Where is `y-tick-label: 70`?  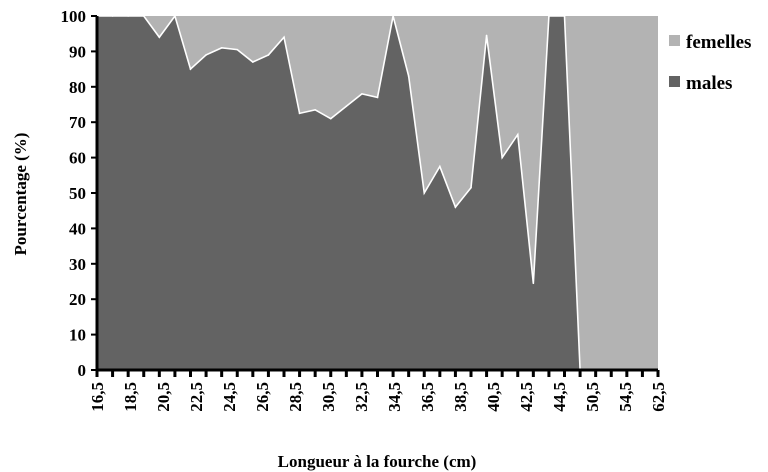 y-tick-label: 70 is located at coordinates (77, 122).